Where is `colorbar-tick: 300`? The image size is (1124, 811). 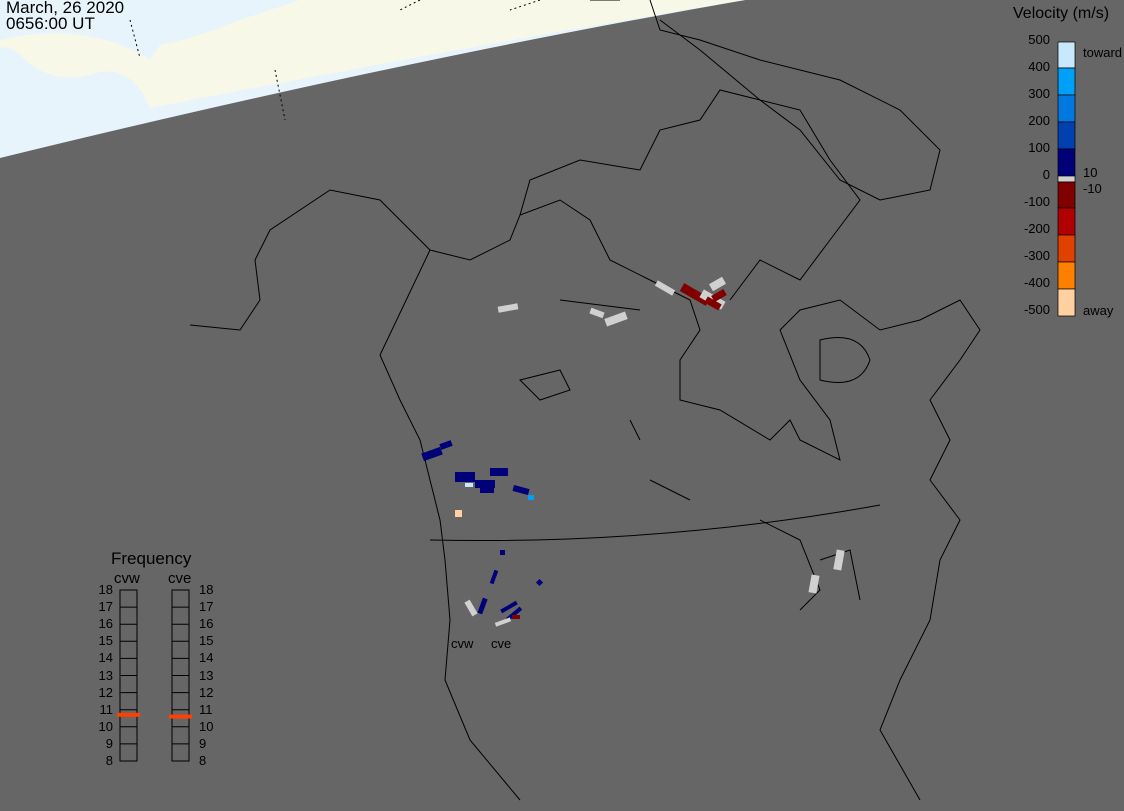 colorbar-tick: 300 is located at coordinates (1039, 93).